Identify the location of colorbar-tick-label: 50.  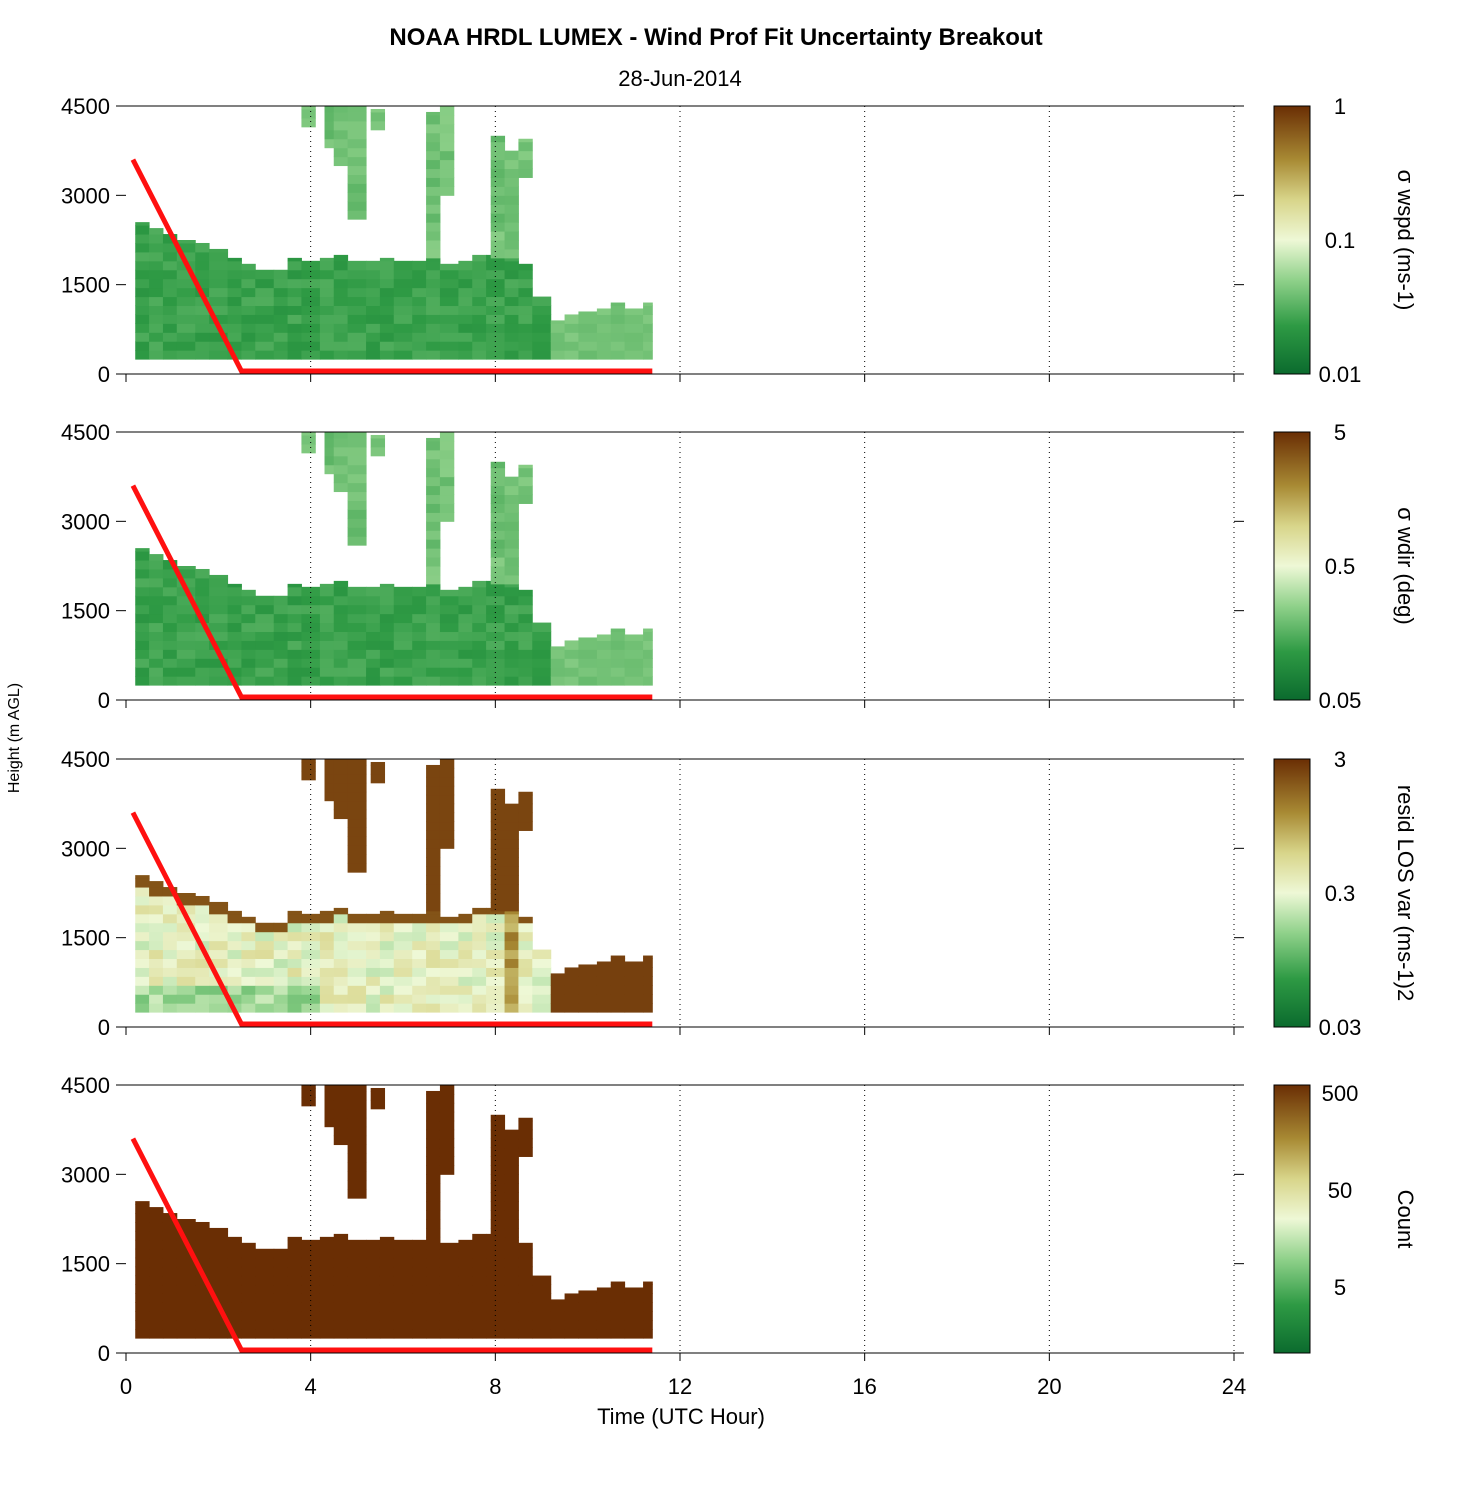
(1340, 1190).